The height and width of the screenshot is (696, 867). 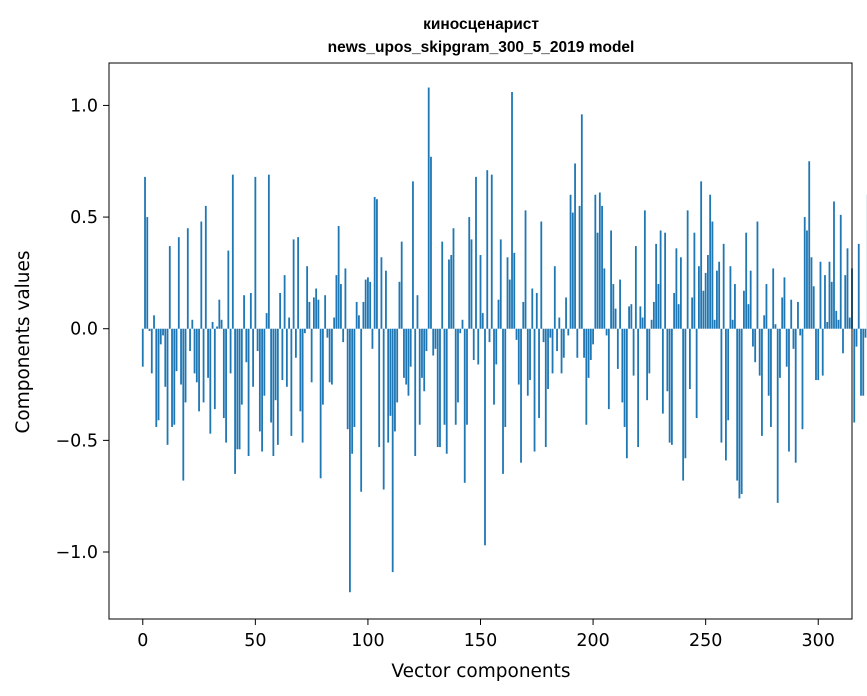 I want to click on y-tick-label: −0.5, so click(x=77, y=441).